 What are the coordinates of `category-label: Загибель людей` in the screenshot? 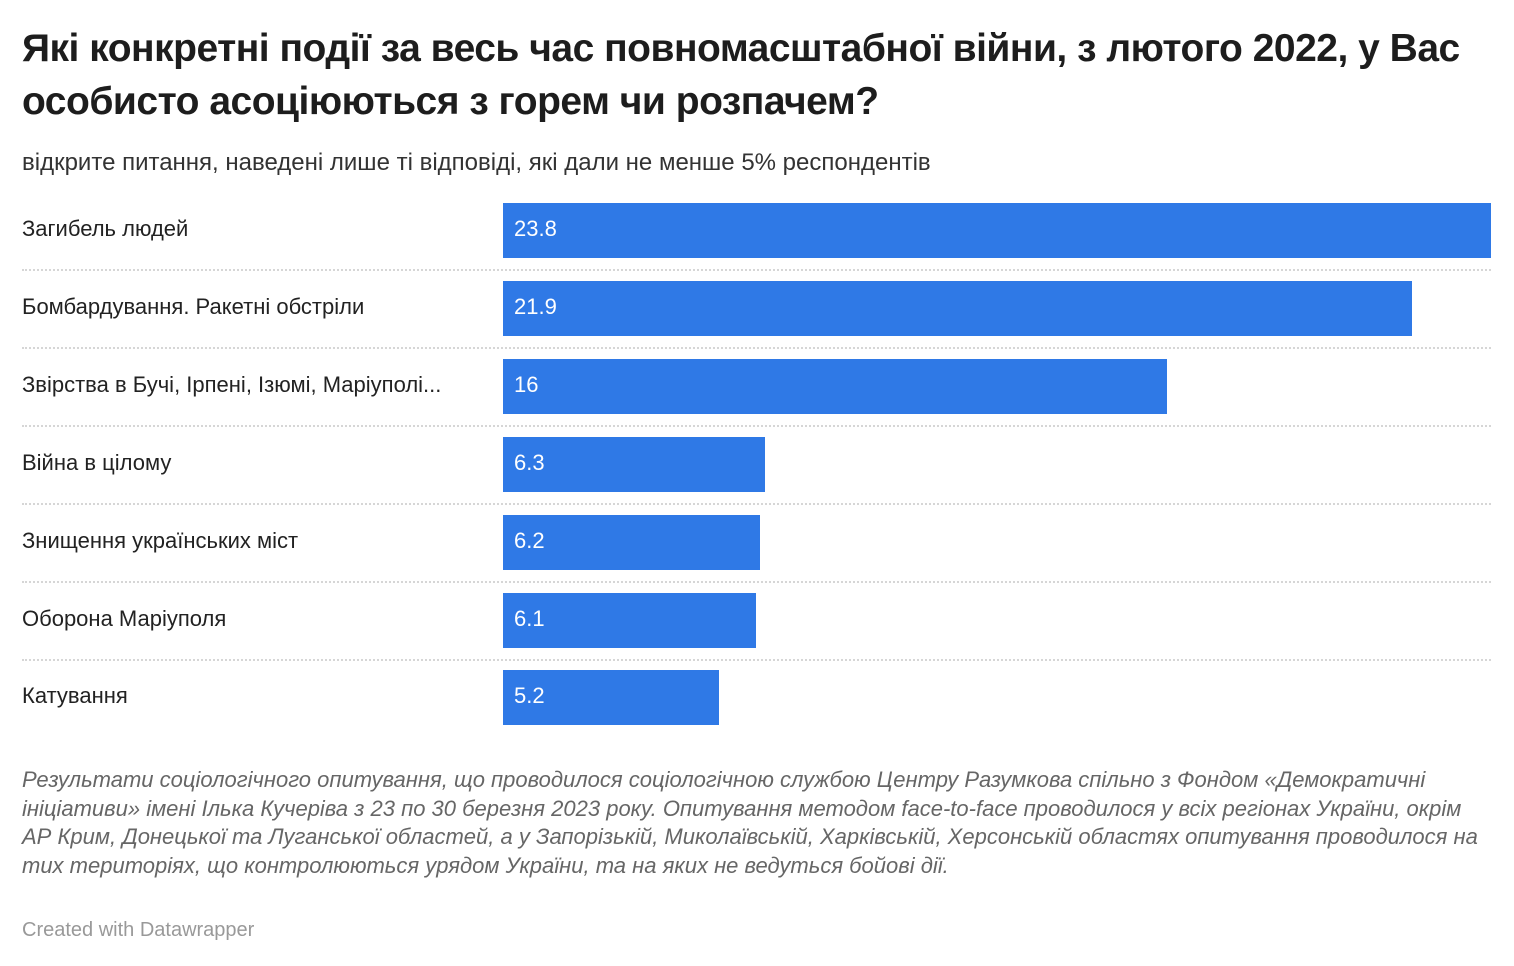 It's located at (105, 228).